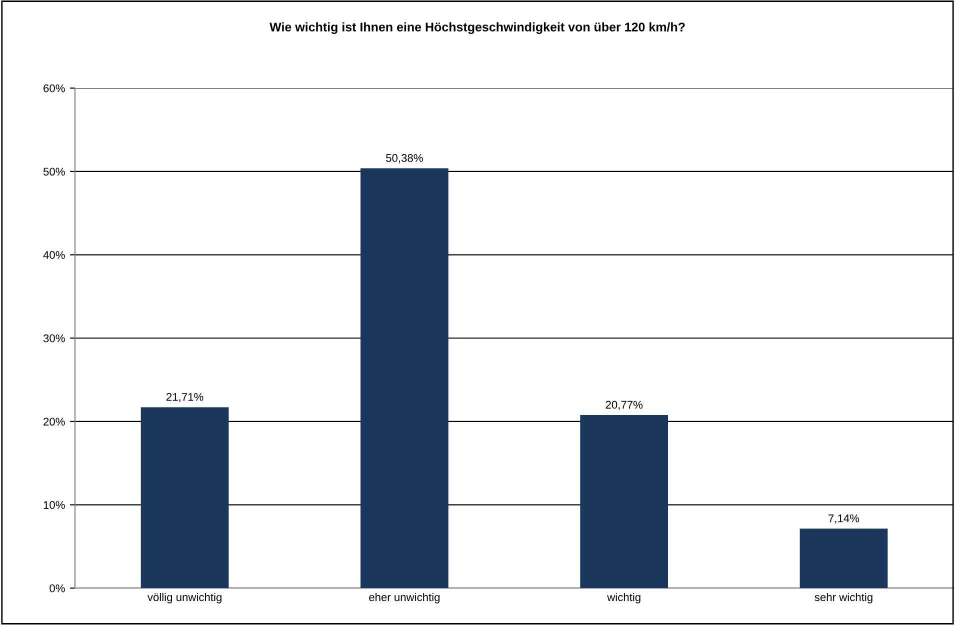 This screenshot has width=955, height=625. Describe the element at coordinates (624, 405) in the screenshot. I see `data-label: 20,77%` at that location.